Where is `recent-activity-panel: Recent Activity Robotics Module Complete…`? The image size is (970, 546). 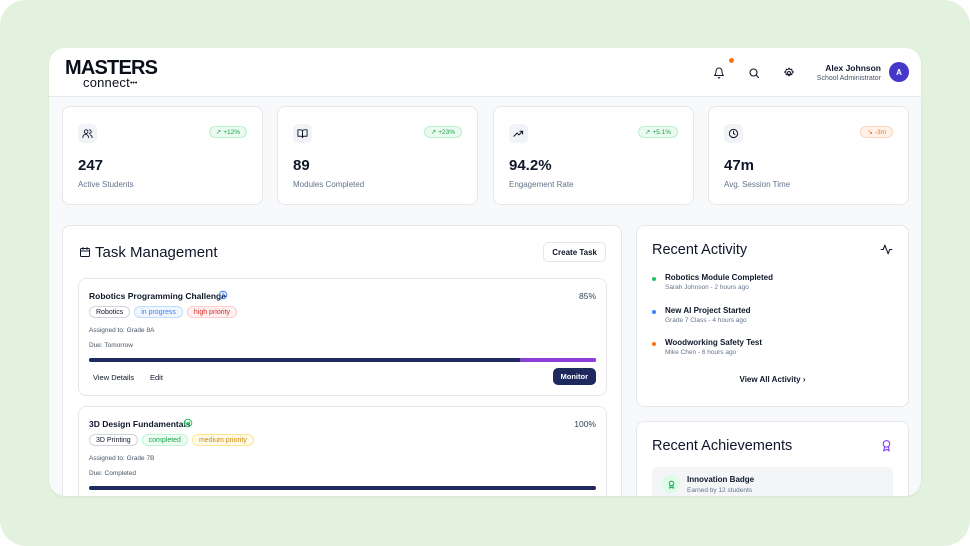
recent-activity-panel: Recent Activity Robotics Module Complete… is located at coordinates (772, 316).